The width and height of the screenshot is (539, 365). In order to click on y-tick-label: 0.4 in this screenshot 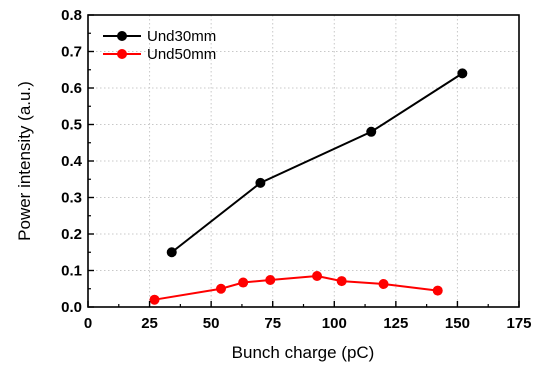, I will do `click(72, 161)`.